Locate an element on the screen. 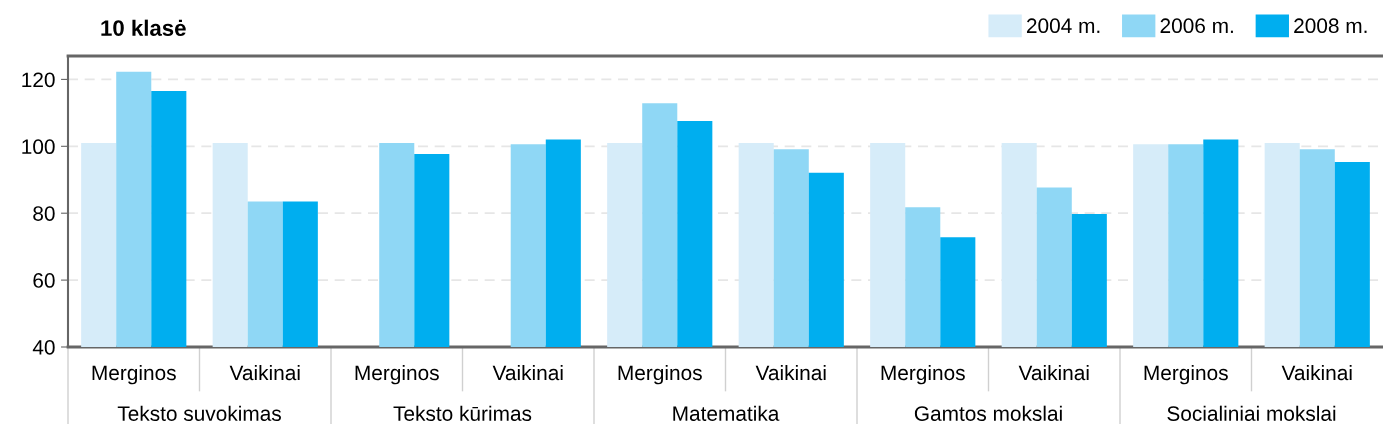 The height and width of the screenshot is (424, 1383). chart-title: 10 klasė is located at coordinates (143, 27).